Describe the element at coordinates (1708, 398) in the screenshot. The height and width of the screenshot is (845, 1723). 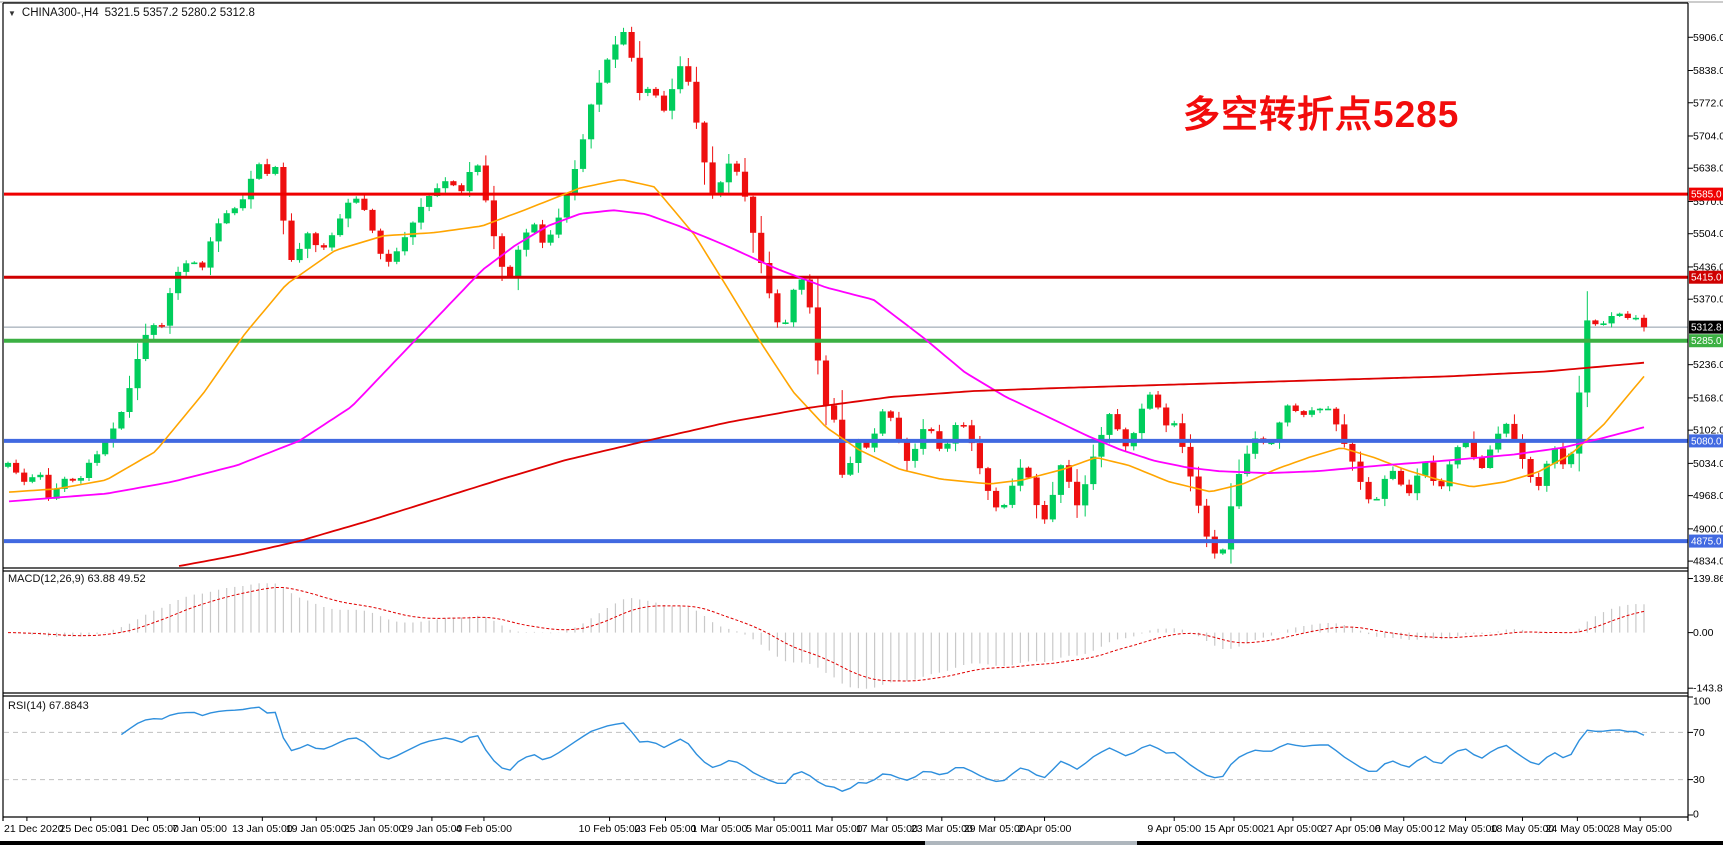
I see `price-tick-label: 5168.0` at that location.